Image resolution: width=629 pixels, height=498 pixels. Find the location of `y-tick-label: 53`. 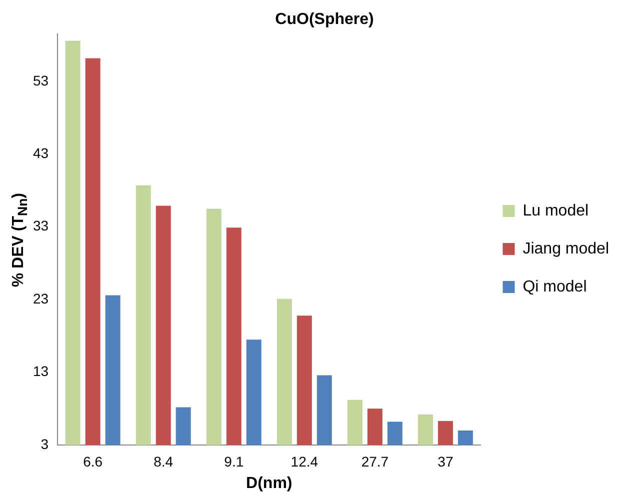

y-tick-label: 53 is located at coordinates (40, 80).